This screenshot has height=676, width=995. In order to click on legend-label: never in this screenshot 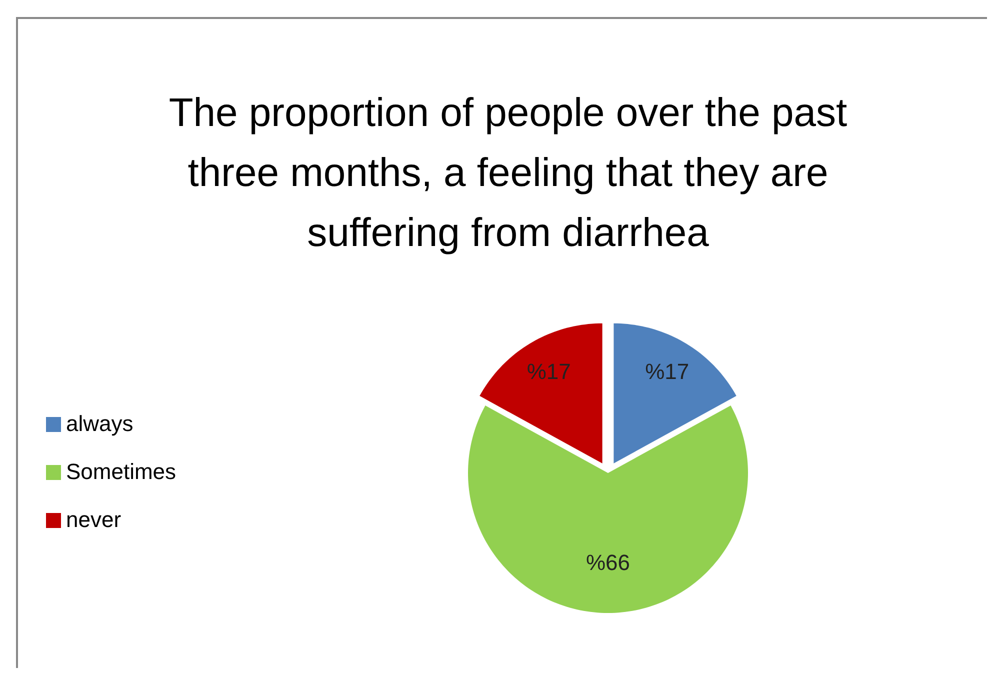, I will do `click(94, 519)`.